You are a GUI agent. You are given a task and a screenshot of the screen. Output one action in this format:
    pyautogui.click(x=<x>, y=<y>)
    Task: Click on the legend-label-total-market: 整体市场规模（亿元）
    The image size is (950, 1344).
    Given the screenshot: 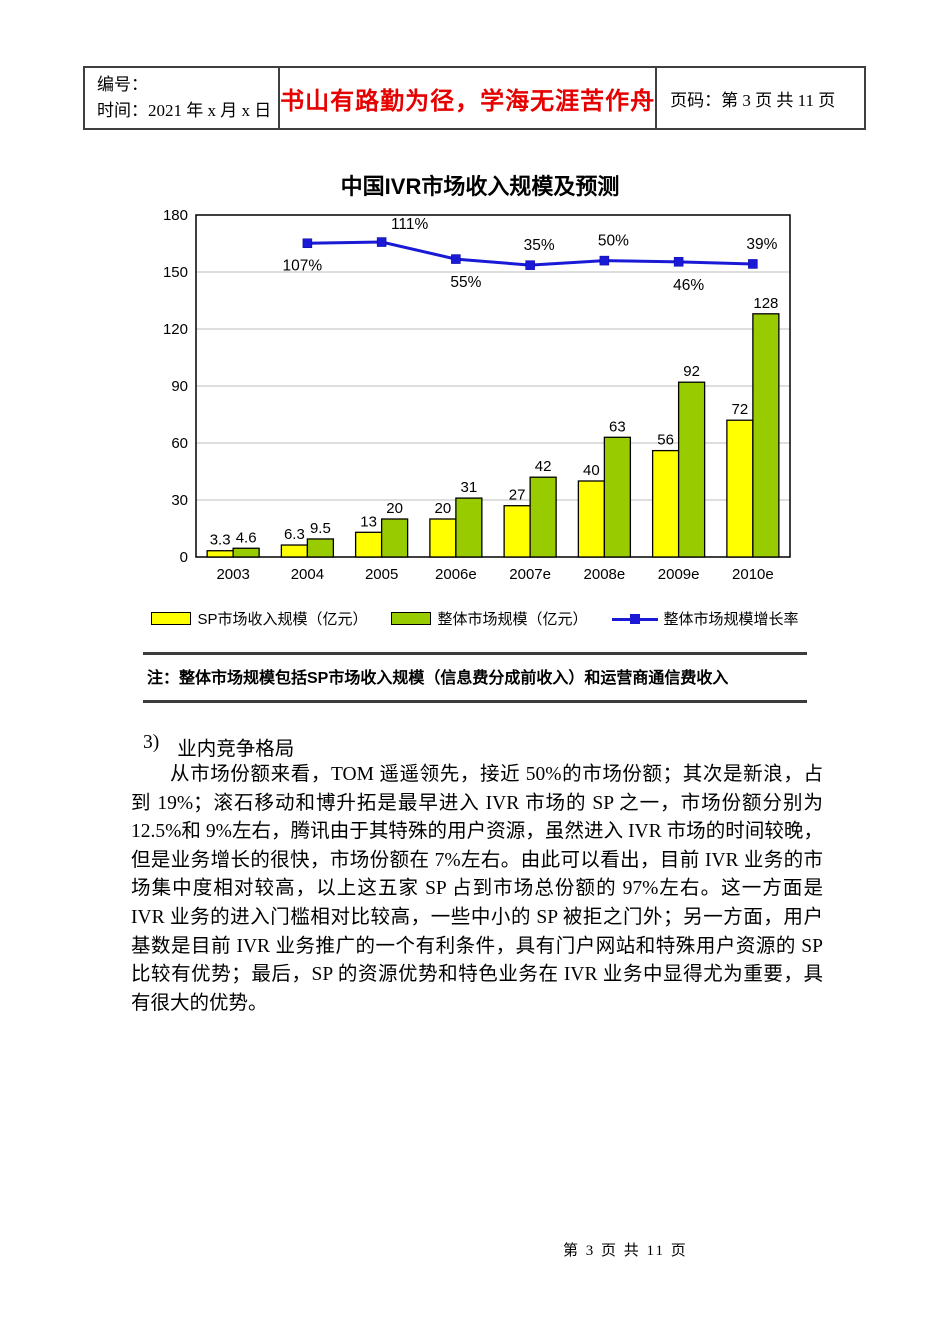 What is the action you would take?
    pyautogui.click(x=512, y=619)
    